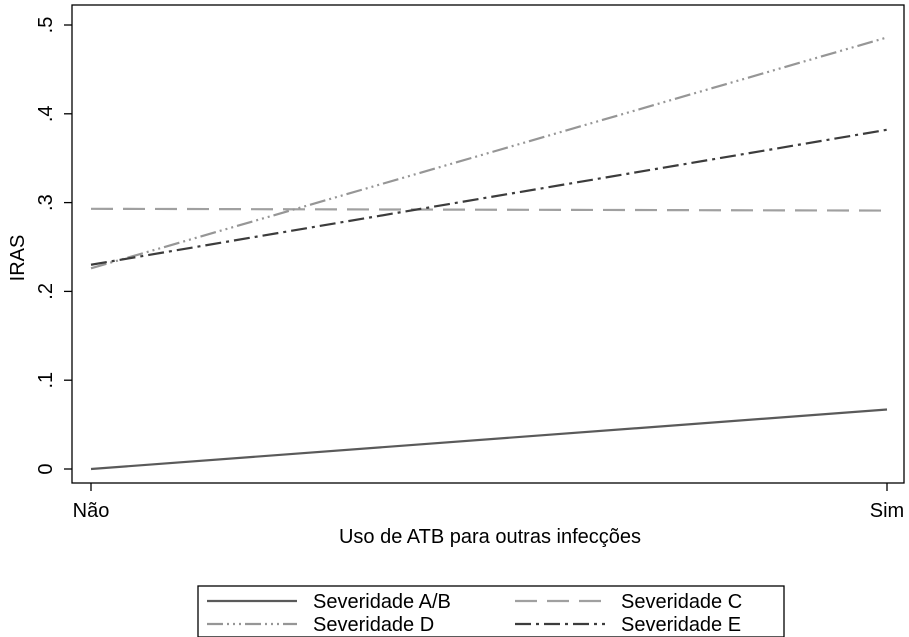 The width and height of the screenshot is (909, 637). Describe the element at coordinates (46, 25) in the screenshot. I see `y-tick-label: .5` at that location.